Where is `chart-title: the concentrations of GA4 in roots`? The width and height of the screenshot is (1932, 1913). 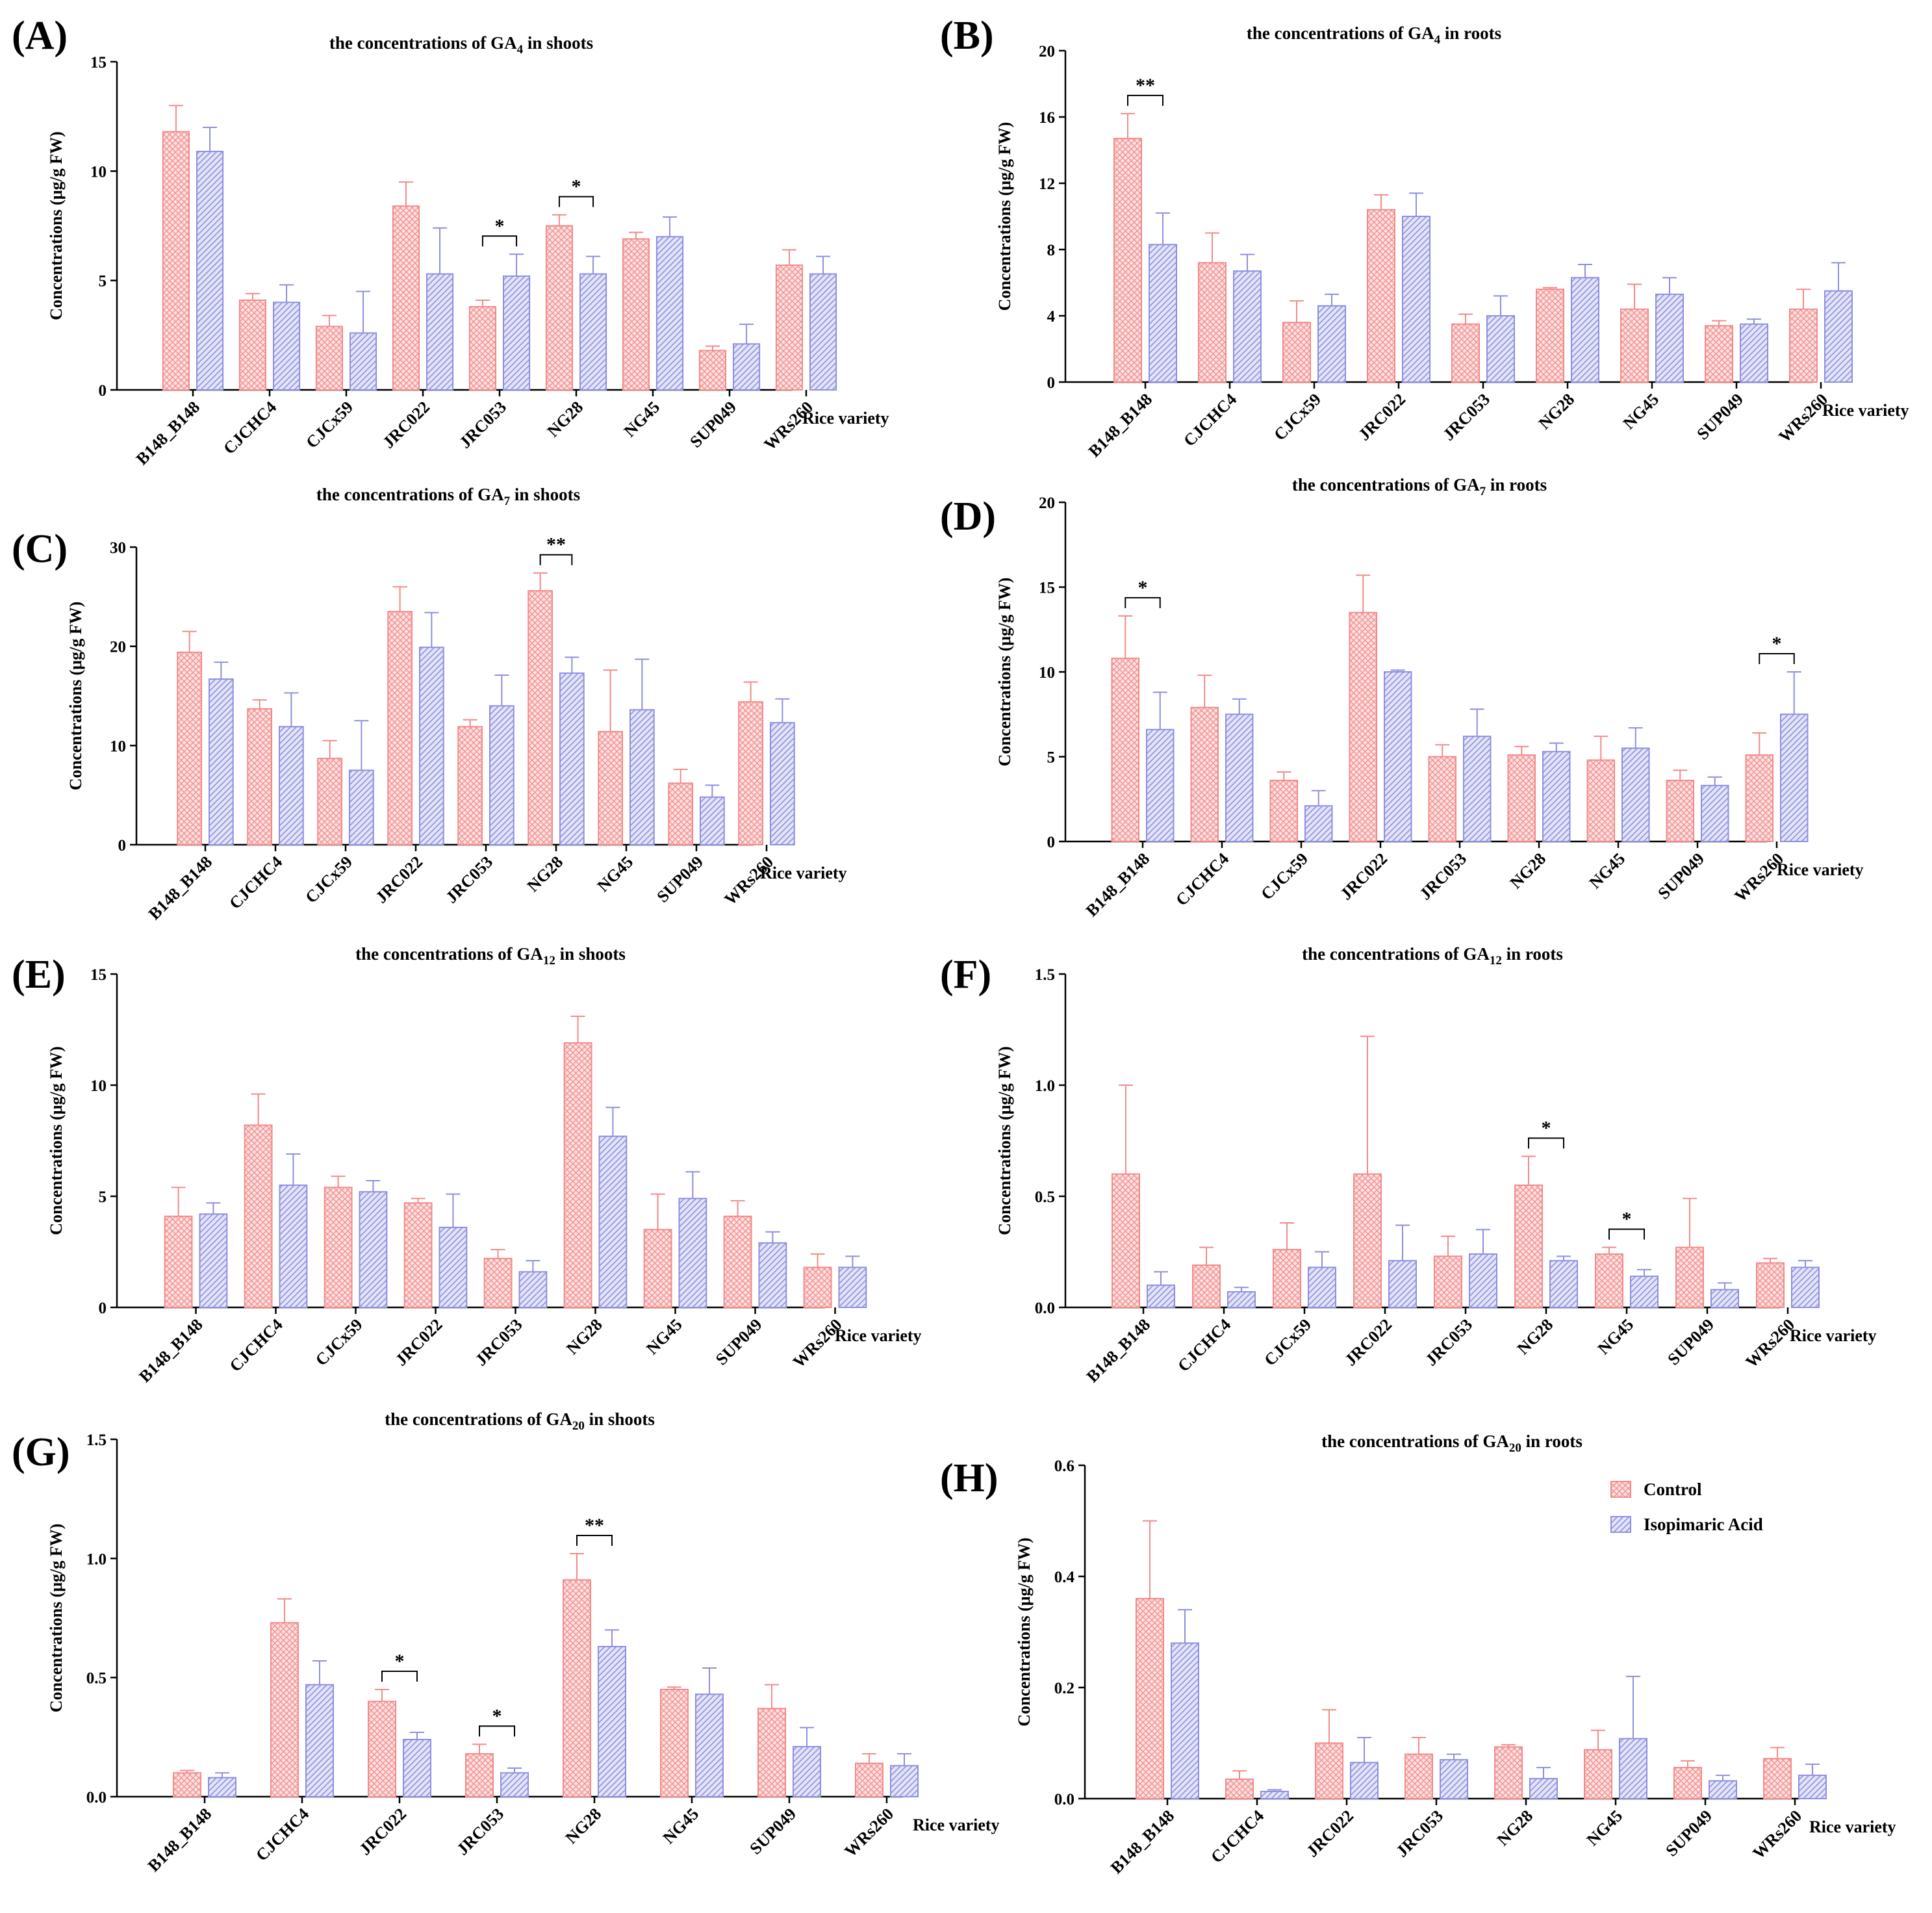
chart-title: the concentrations of GA4 in roots is located at coordinates (1374, 35).